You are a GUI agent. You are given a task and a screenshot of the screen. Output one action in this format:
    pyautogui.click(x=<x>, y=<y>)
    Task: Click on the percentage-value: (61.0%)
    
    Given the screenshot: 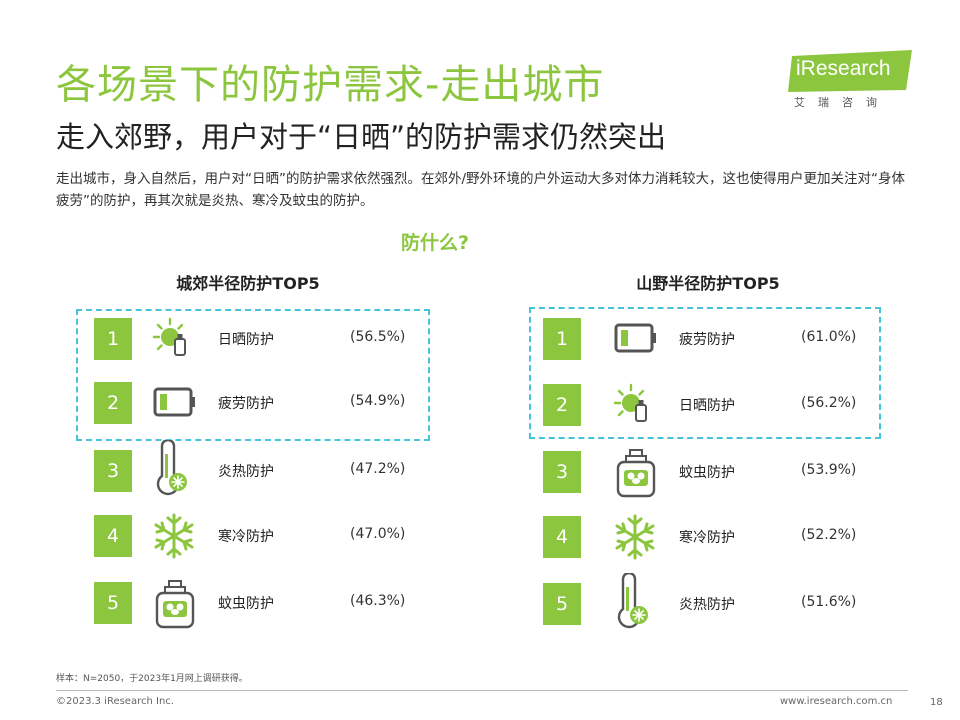 What is the action you would take?
    pyautogui.click(x=829, y=337)
    